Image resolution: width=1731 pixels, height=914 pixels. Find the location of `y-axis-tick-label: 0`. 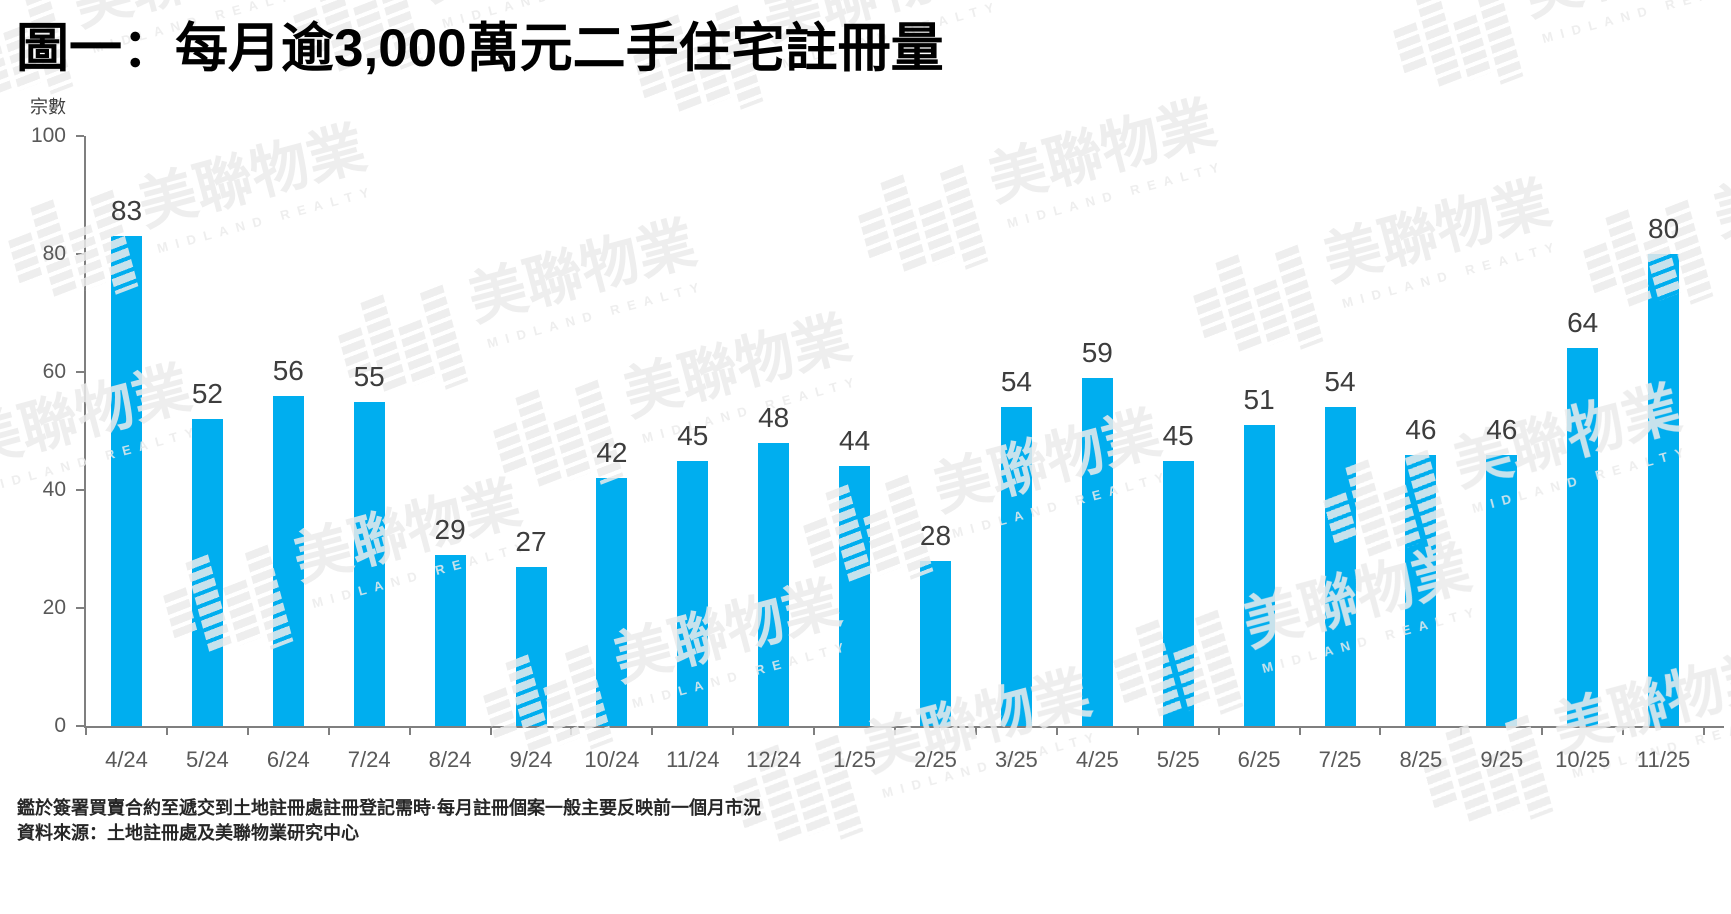

y-axis-tick-label: 0 is located at coordinates (60, 725).